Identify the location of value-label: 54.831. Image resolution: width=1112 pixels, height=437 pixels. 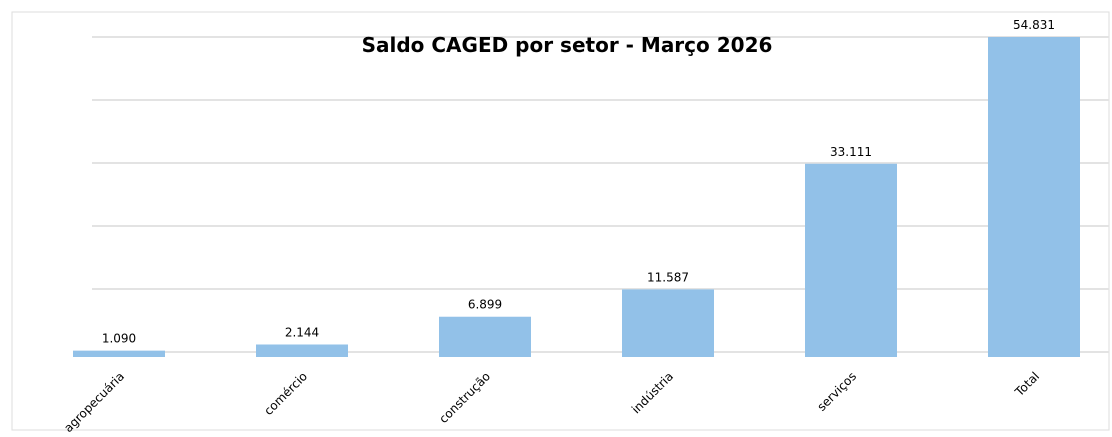
(1034, 25).